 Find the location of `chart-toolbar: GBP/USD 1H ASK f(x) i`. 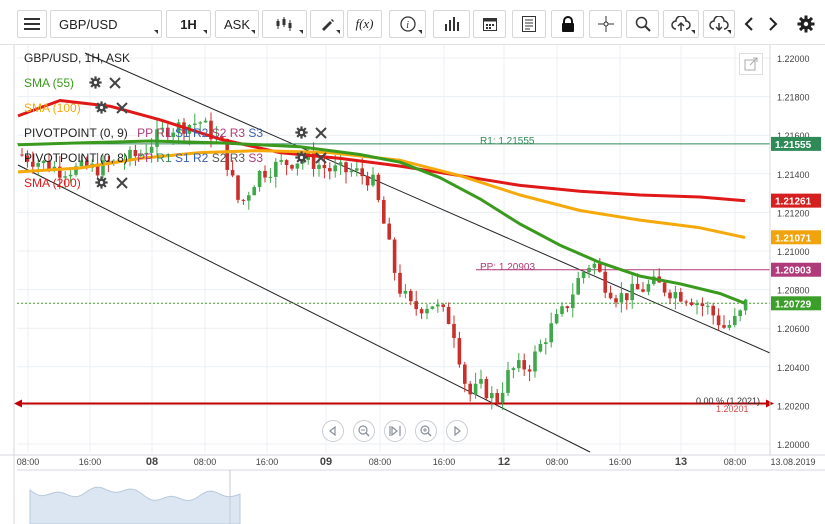

chart-toolbar: GBP/USD 1H ASK f(x) i is located at coordinates (412, 22).